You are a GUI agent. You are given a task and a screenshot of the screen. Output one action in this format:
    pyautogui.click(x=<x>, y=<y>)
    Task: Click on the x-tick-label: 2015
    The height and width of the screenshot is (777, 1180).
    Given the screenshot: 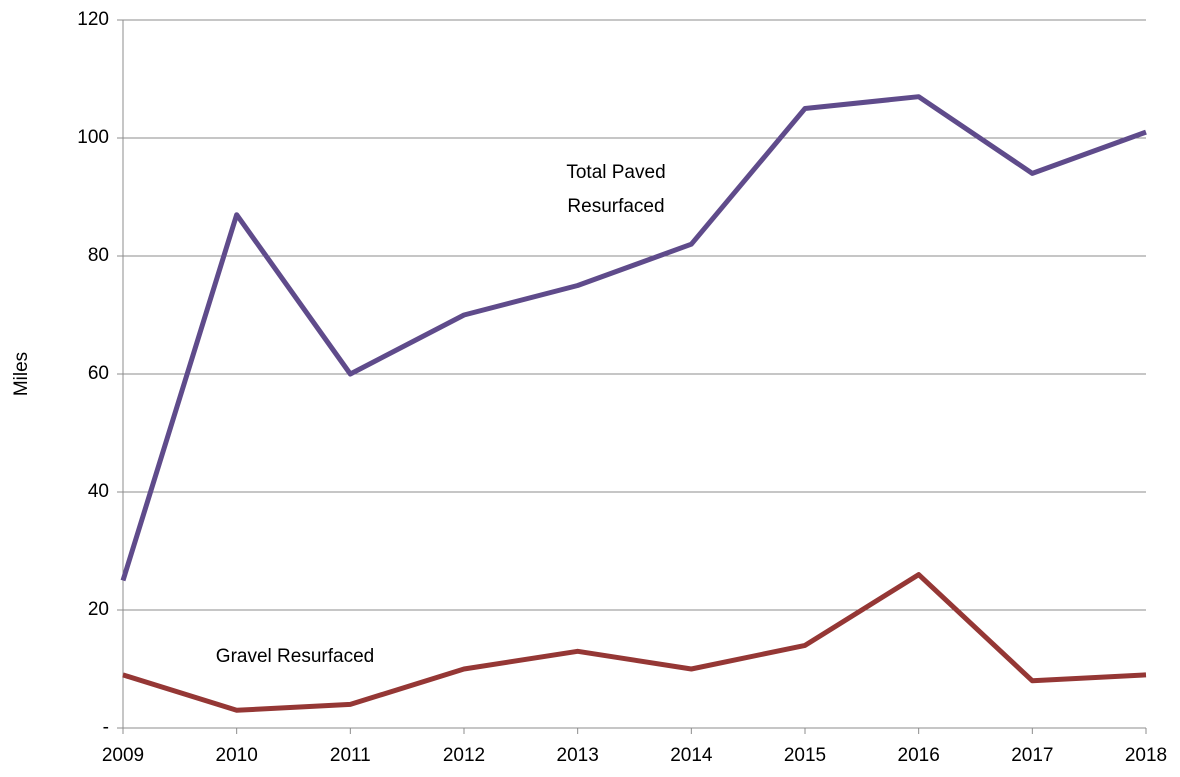 What is the action you would take?
    pyautogui.click(x=805, y=755)
    